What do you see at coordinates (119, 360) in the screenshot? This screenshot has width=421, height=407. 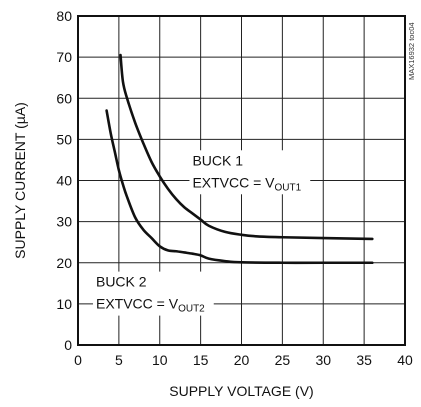 I see `x-tick-label: 5` at bounding box center [119, 360].